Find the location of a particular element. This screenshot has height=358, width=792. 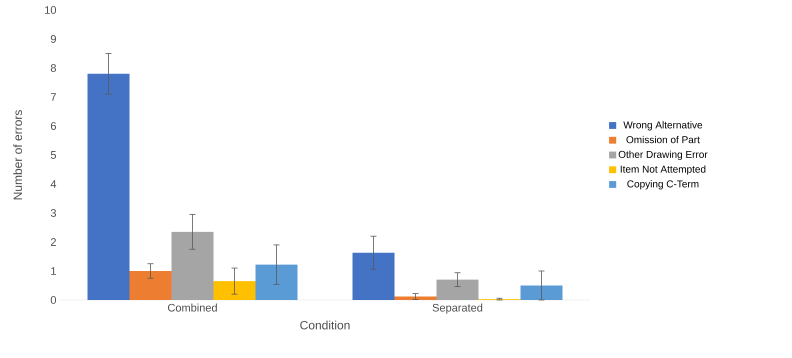

y-tick-label: 0 is located at coordinates (53, 300).